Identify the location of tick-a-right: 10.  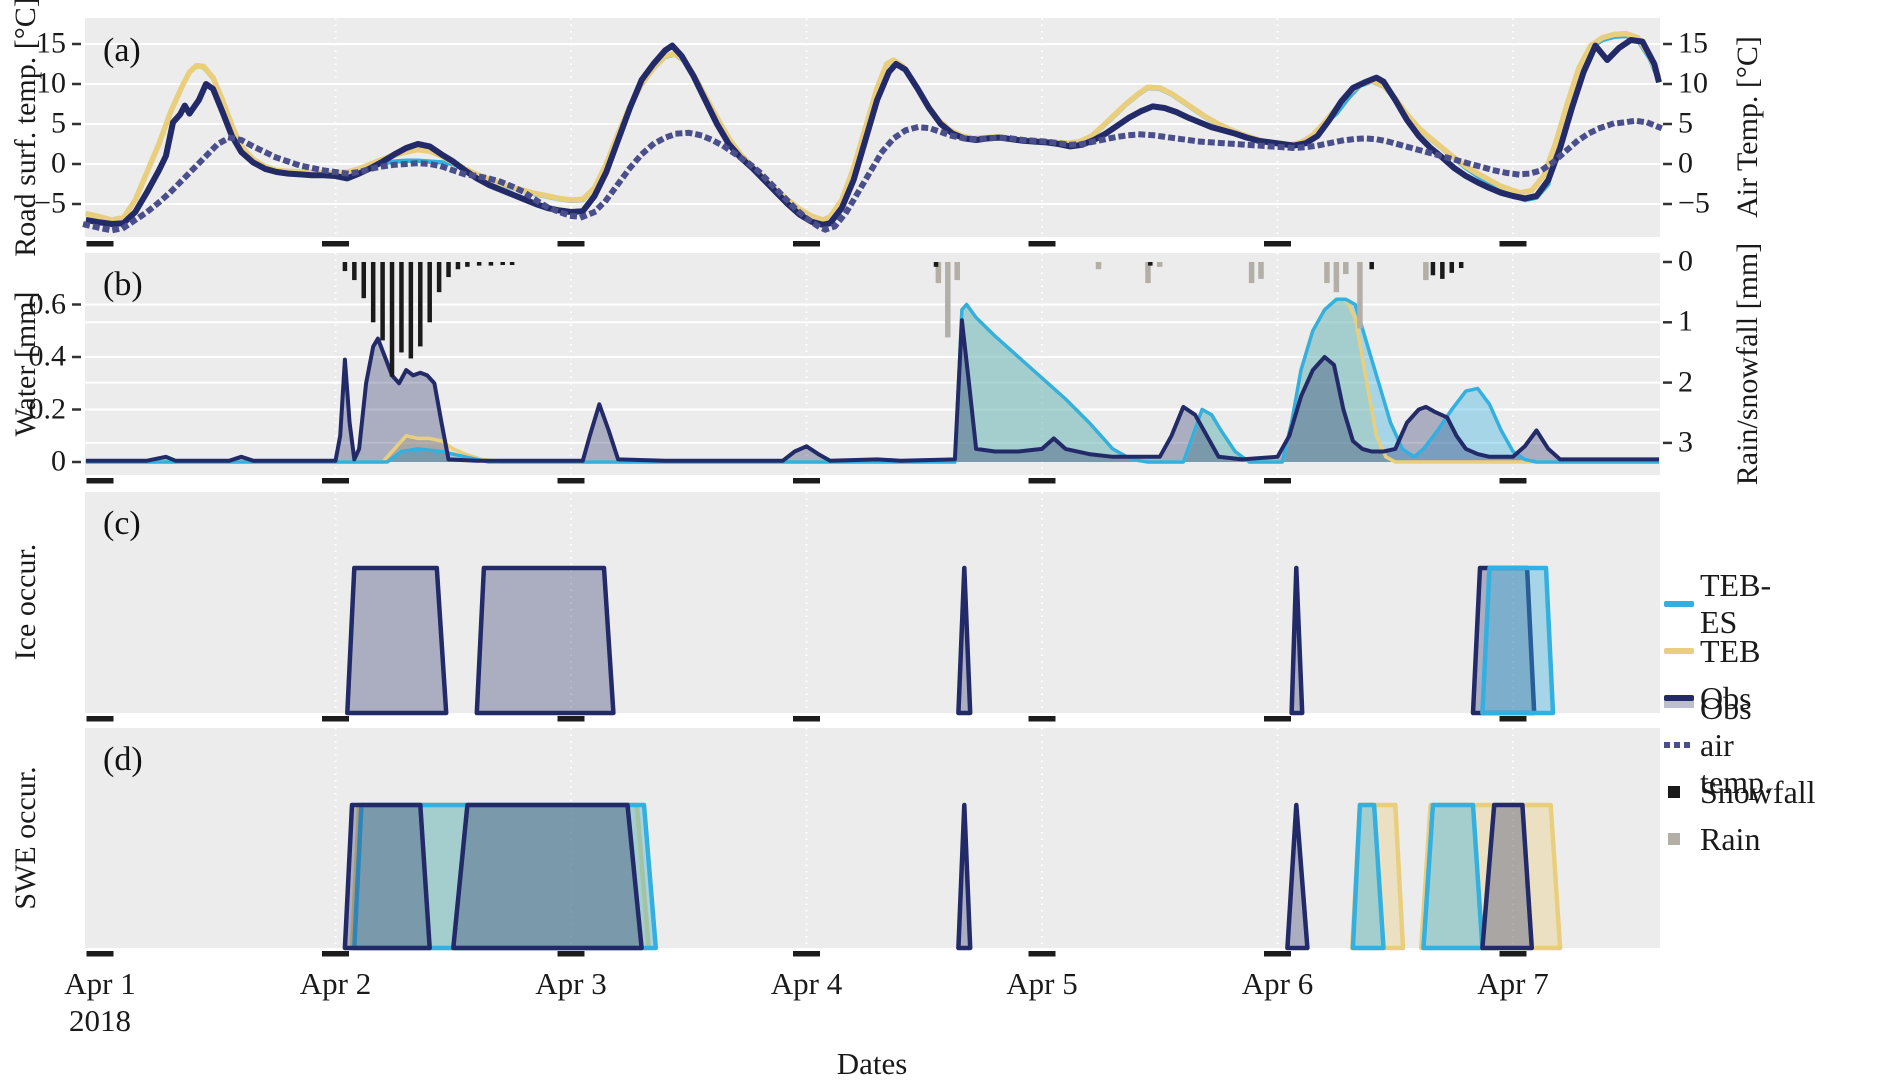
(1693, 83).